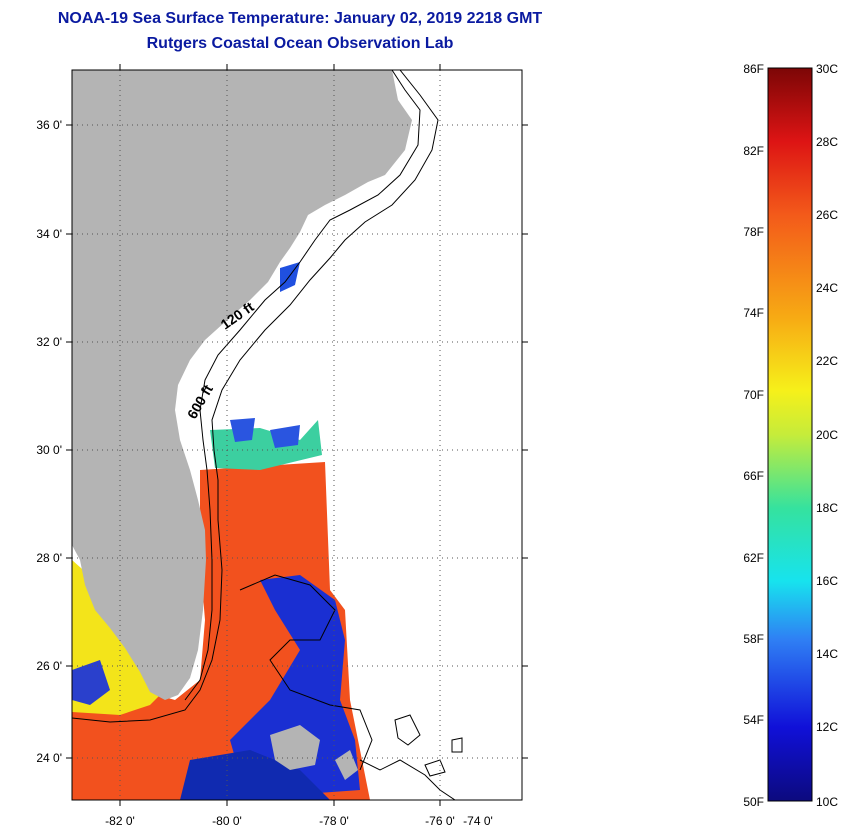 The width and height of the screenshot is (849, 832). Describe the element at coordinates (827, 727) in the screenshot. I see `cb-c-label: 12C` at that location.